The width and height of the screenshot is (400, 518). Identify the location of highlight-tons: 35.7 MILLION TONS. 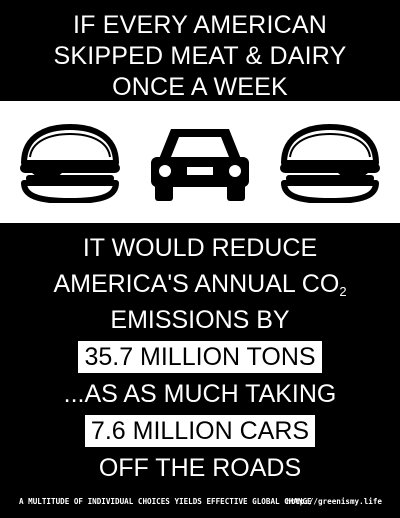
(200, 357).